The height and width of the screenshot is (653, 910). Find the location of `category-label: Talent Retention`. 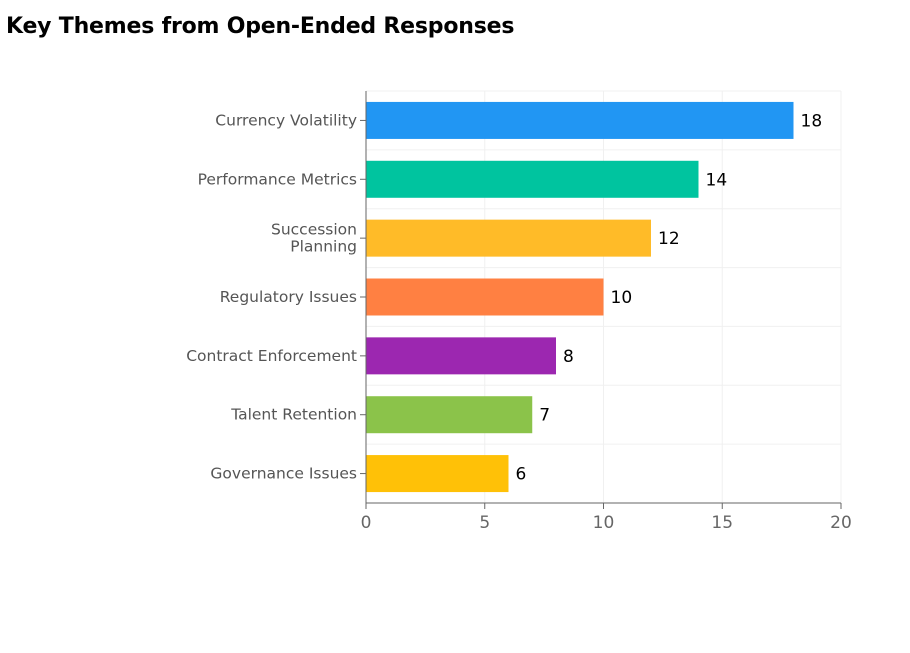

category-label: Talent Retention is located at coordinates (293, 415).